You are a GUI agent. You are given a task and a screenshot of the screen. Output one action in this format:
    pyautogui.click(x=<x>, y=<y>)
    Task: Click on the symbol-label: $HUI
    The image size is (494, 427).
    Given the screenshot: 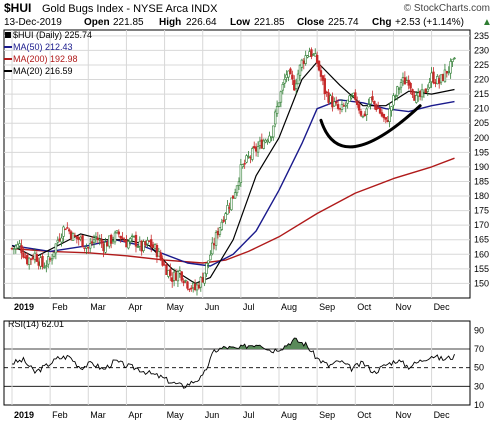 What is the action you would take?
    pyautogui.click(x=17, y=8)
    